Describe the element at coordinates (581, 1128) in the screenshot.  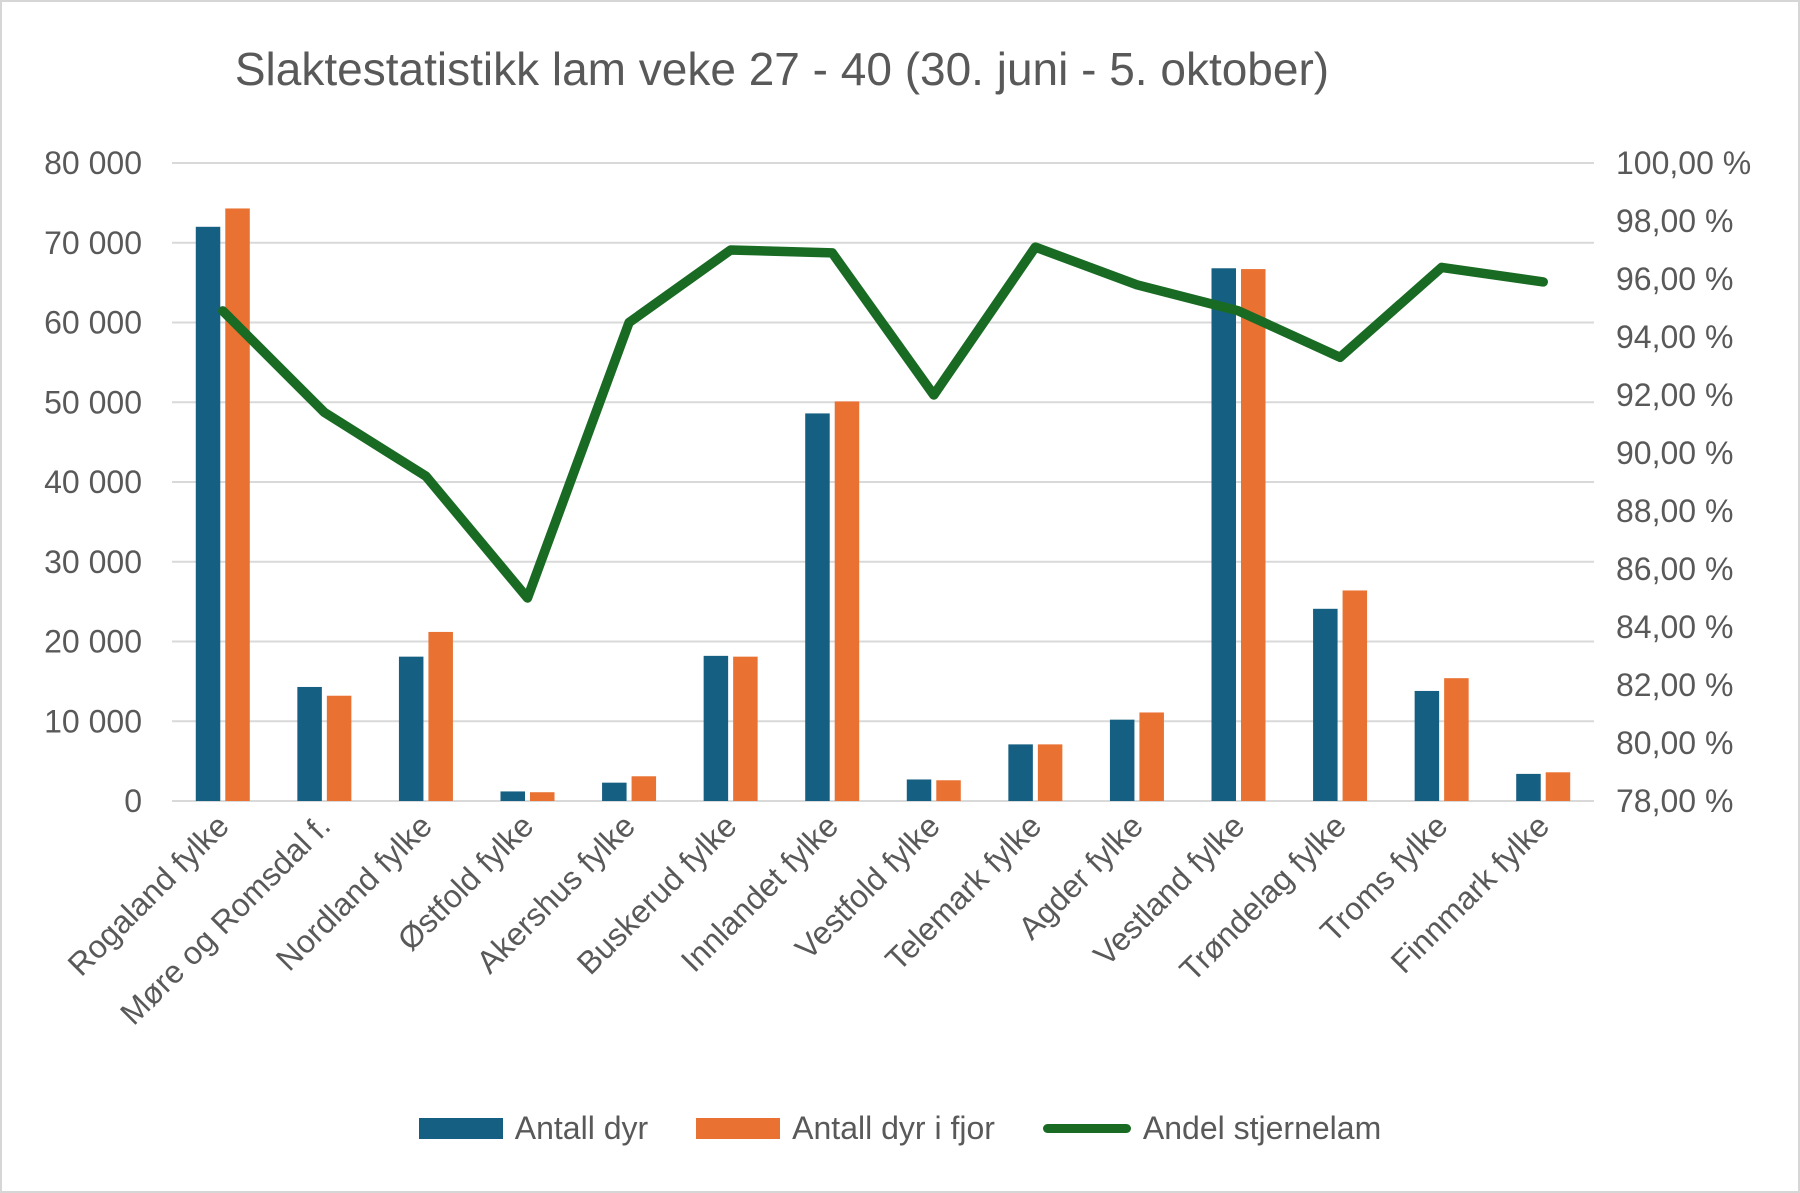
I see `legend-label-antall-dyr: Antall dyr` at that location.